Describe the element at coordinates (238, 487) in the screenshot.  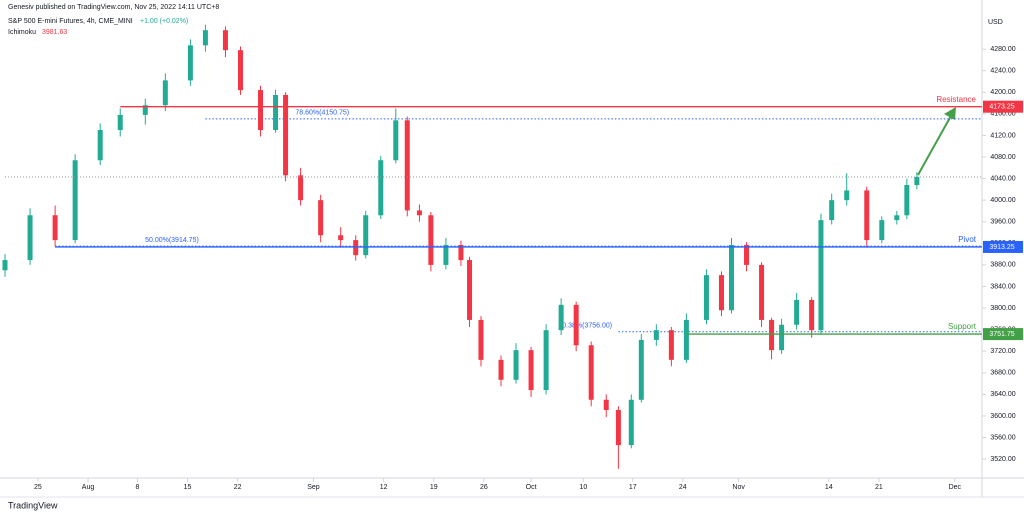
I see `x-tick-label: 22` at that location.